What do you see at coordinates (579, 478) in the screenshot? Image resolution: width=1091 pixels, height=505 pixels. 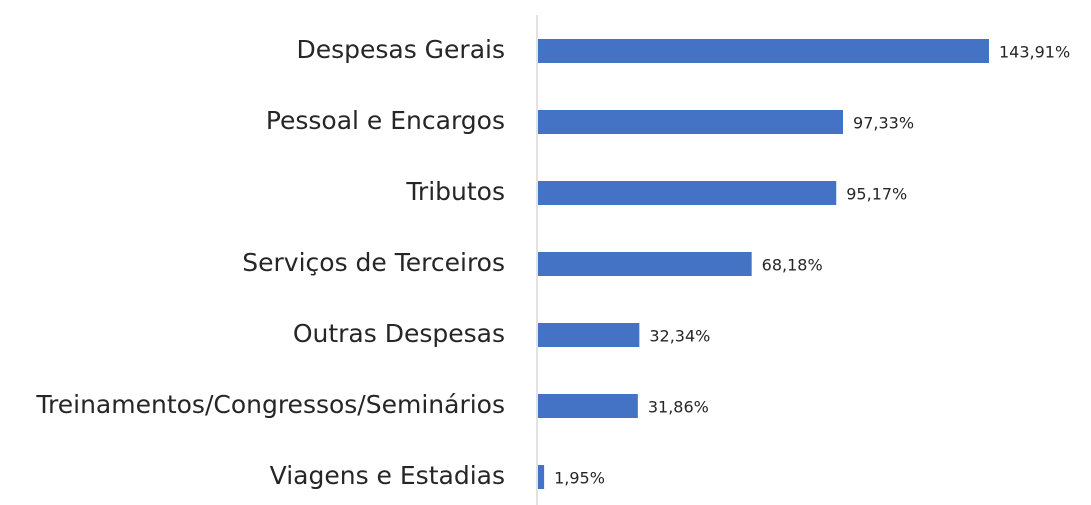 I see `value-label: 1,95%` at bounding box center [579, 478].